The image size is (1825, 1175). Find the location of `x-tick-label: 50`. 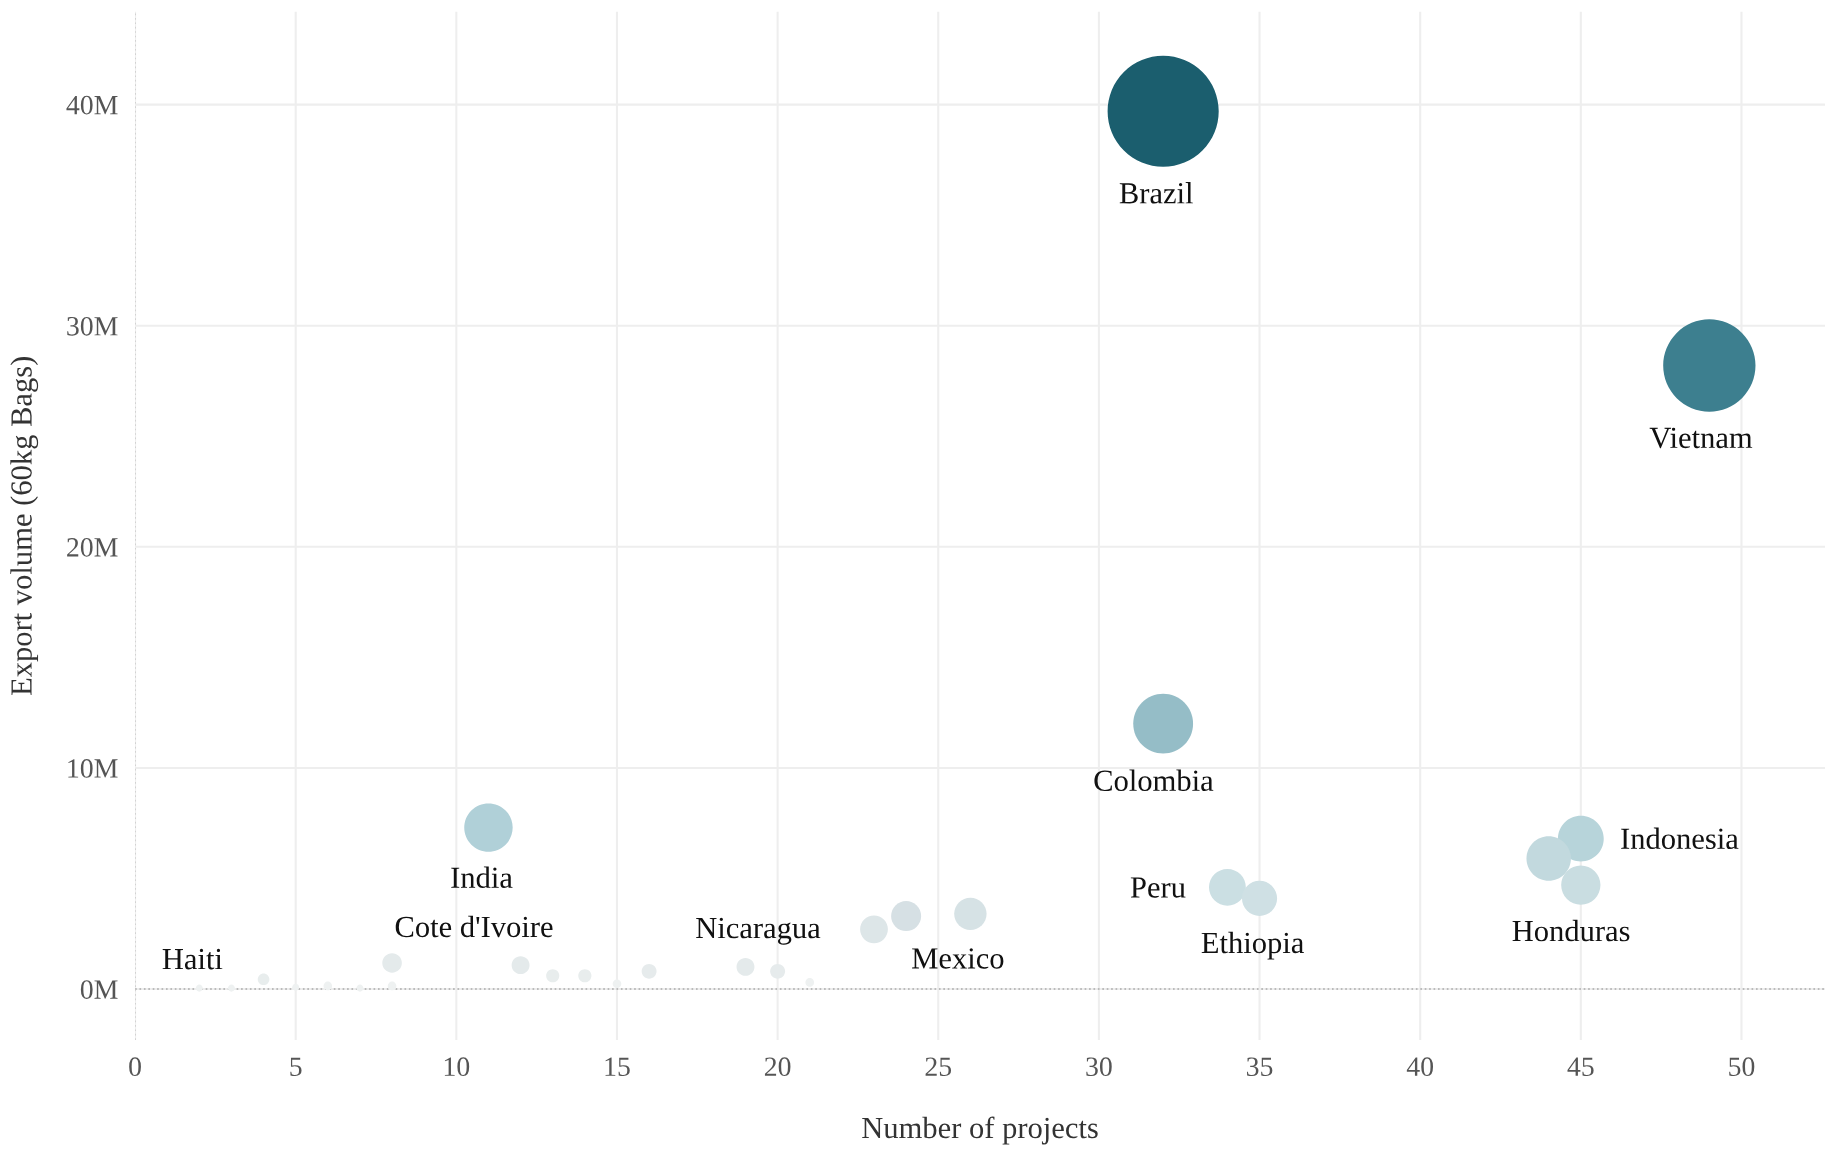

x-tick-label: 50 is located at coordinates (1742, 1067).